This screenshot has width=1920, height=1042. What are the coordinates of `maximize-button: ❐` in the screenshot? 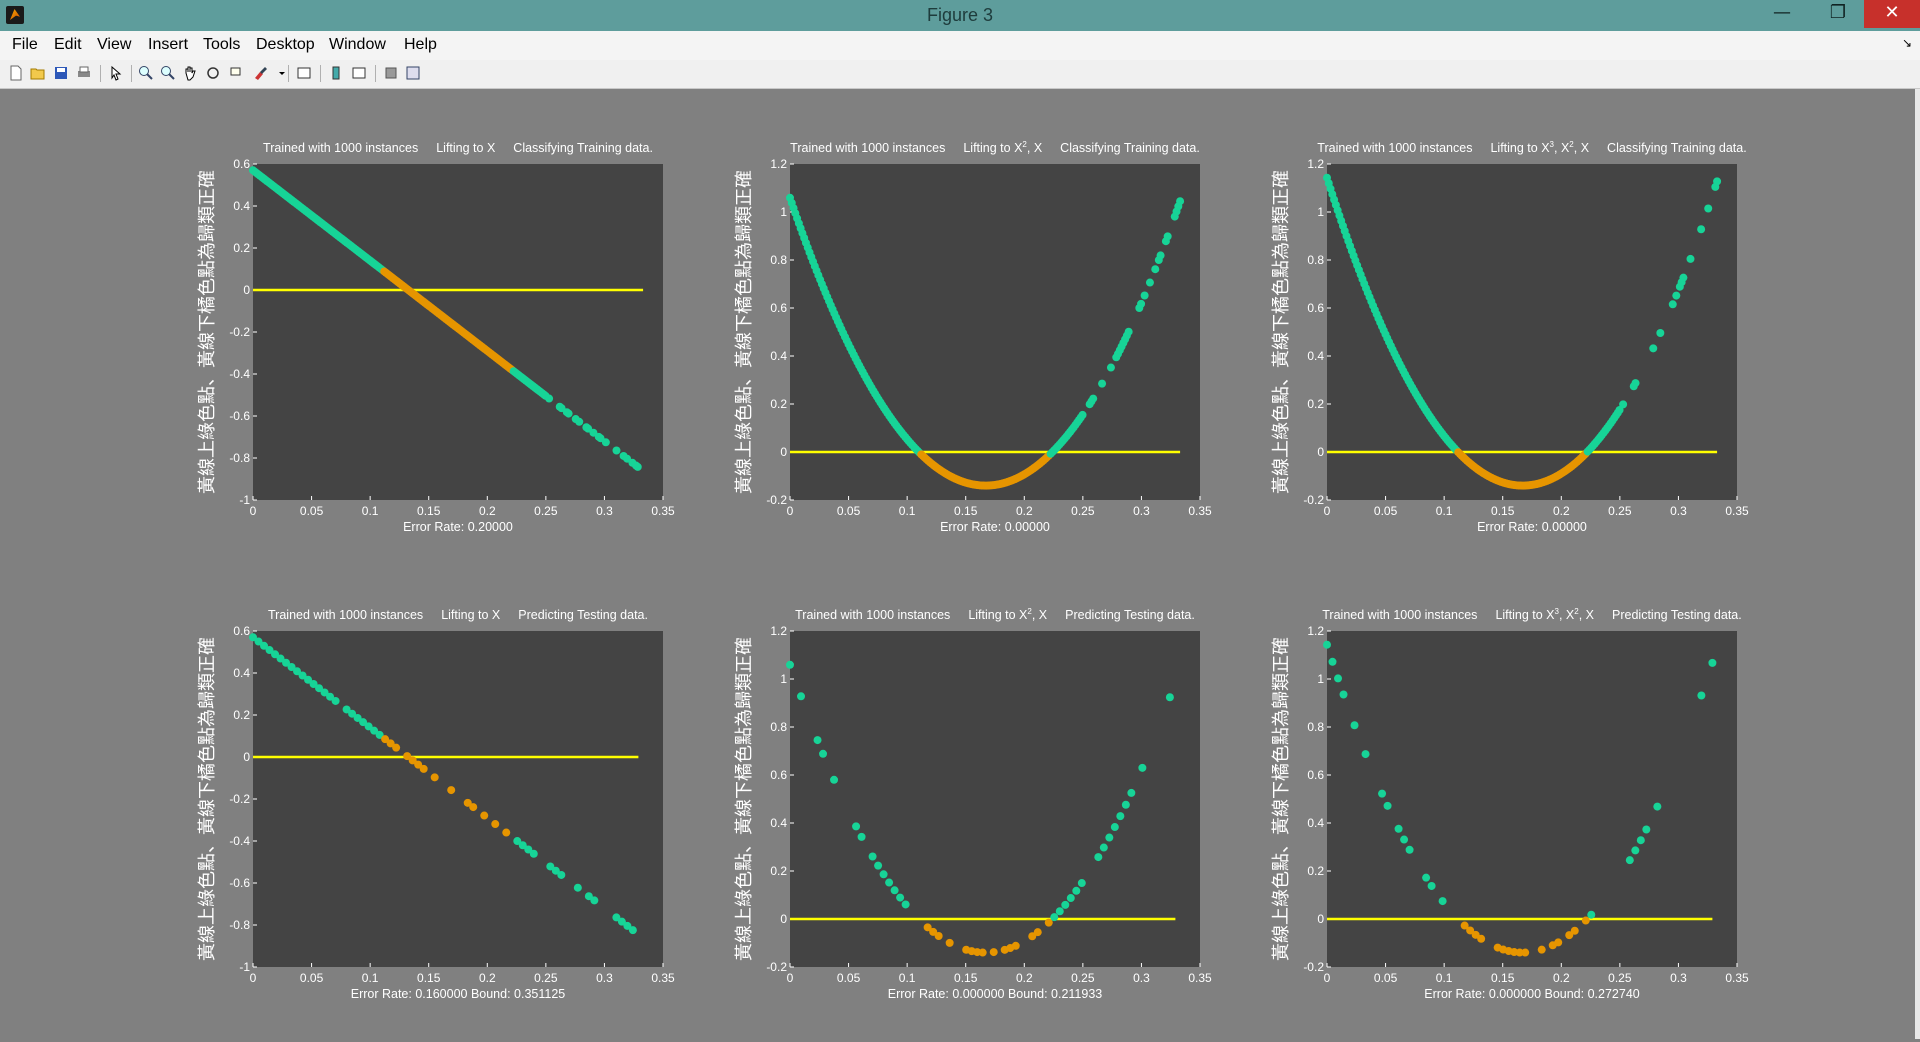 It's located at (1838, 12).